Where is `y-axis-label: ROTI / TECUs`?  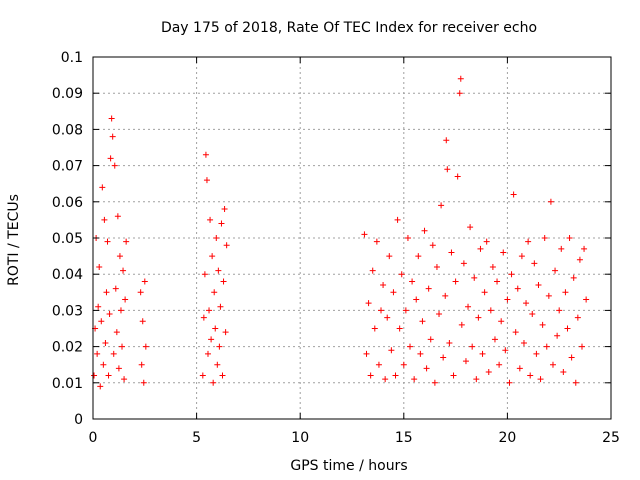 y-axis-label: ROTI / TECUs is located at coordinates (14, 240).